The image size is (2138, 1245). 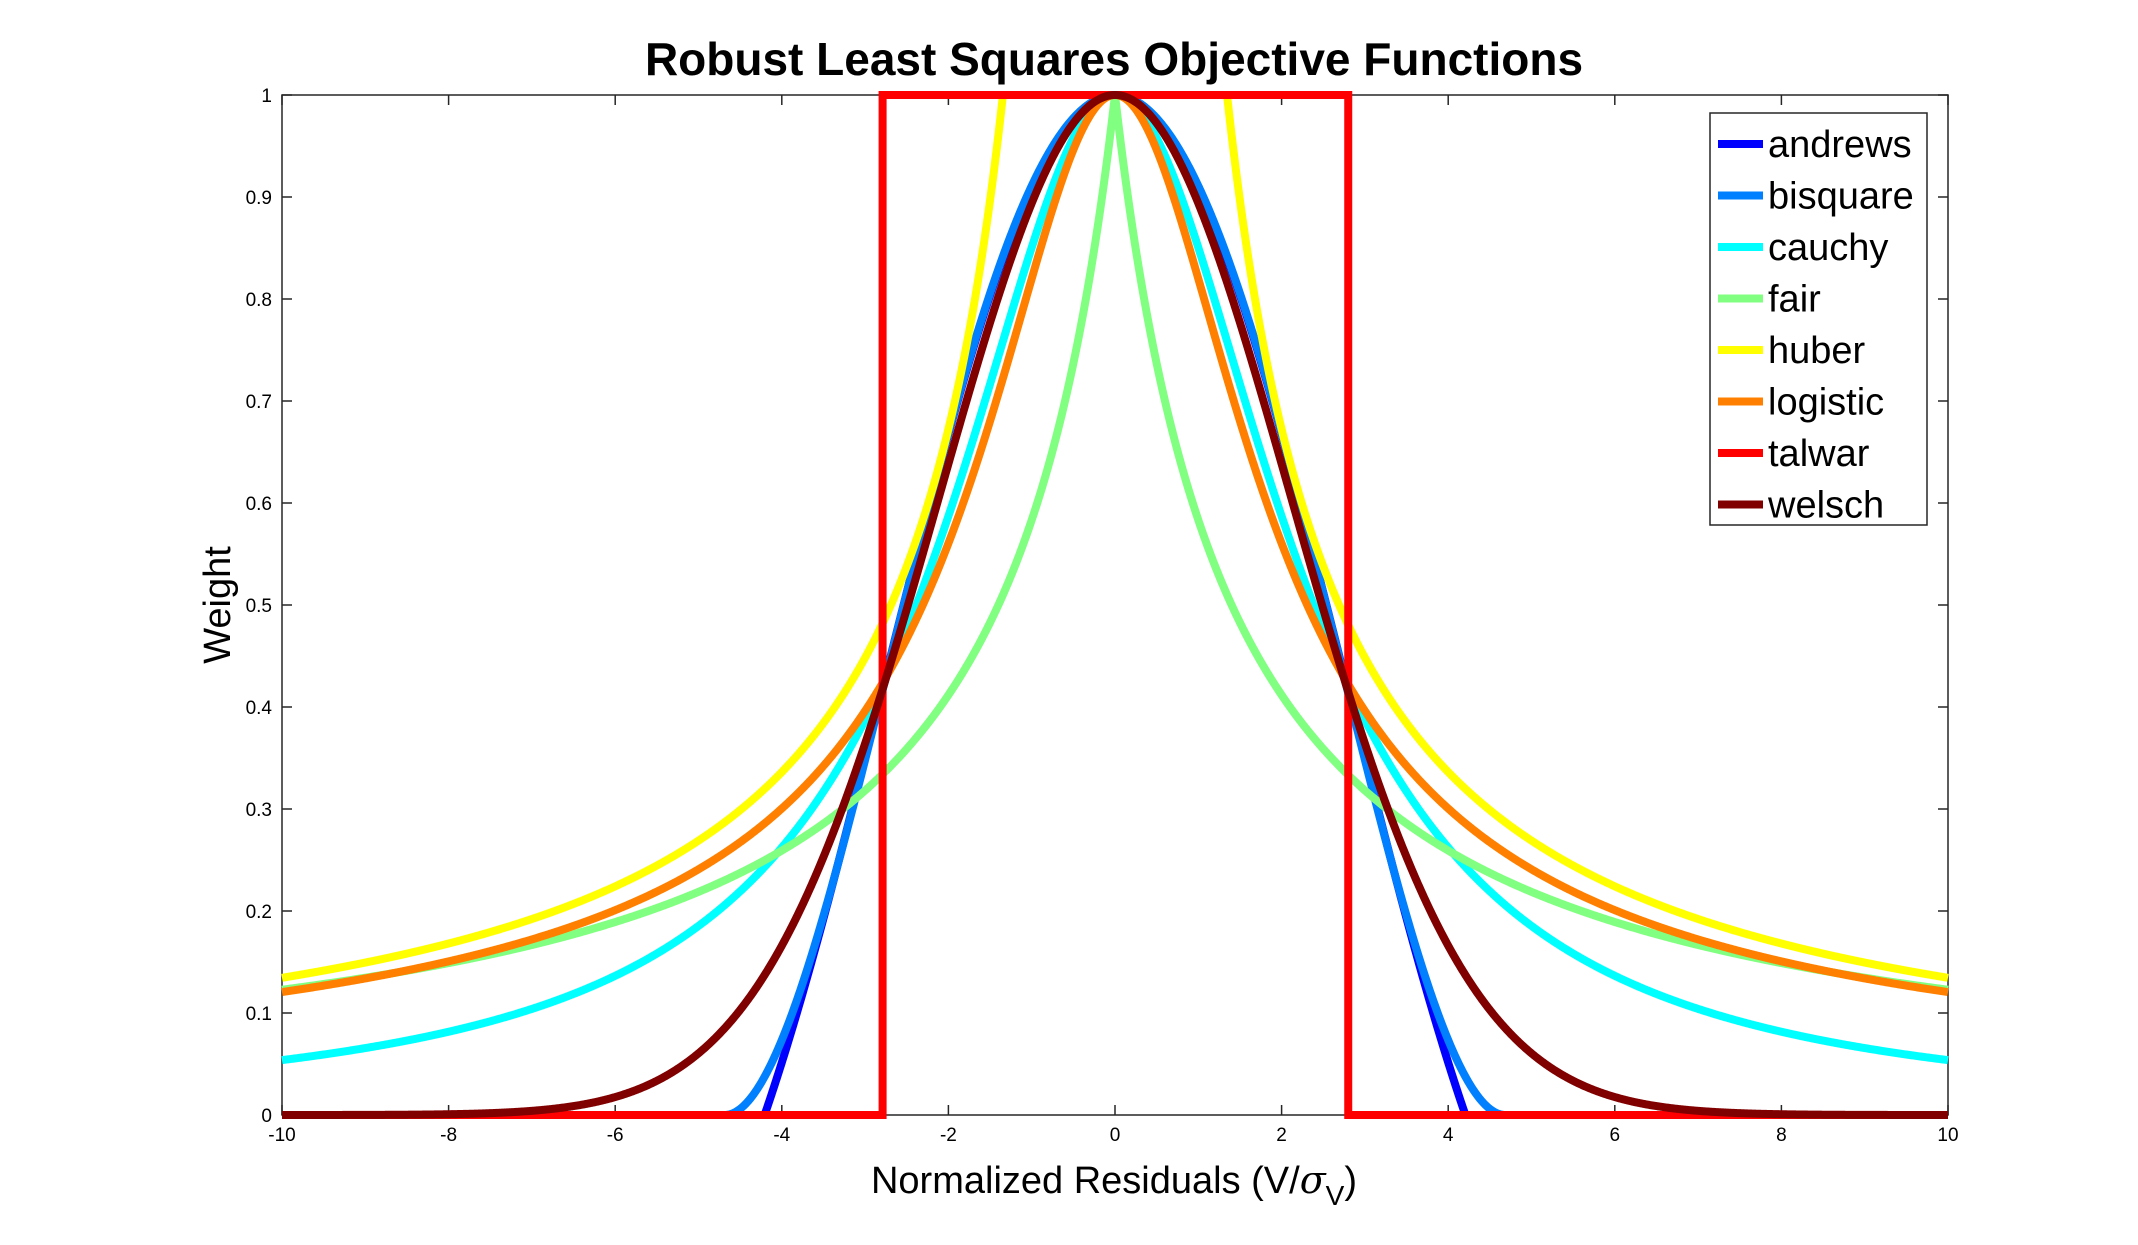 What do you see at coordinates (1947, 1135) in the screenshot?
I see `x-tick-label: 10` at bounding box center [1947, 1135].